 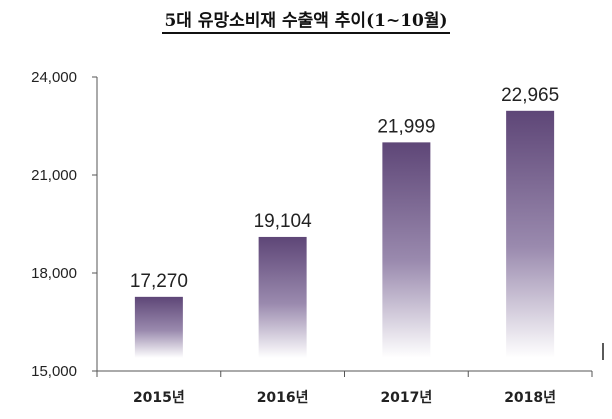 What do you see at coordinates (159, 398) in the screenshot?
I see `x-tick-label-1: 2015년` at bounding box center [159, 398].